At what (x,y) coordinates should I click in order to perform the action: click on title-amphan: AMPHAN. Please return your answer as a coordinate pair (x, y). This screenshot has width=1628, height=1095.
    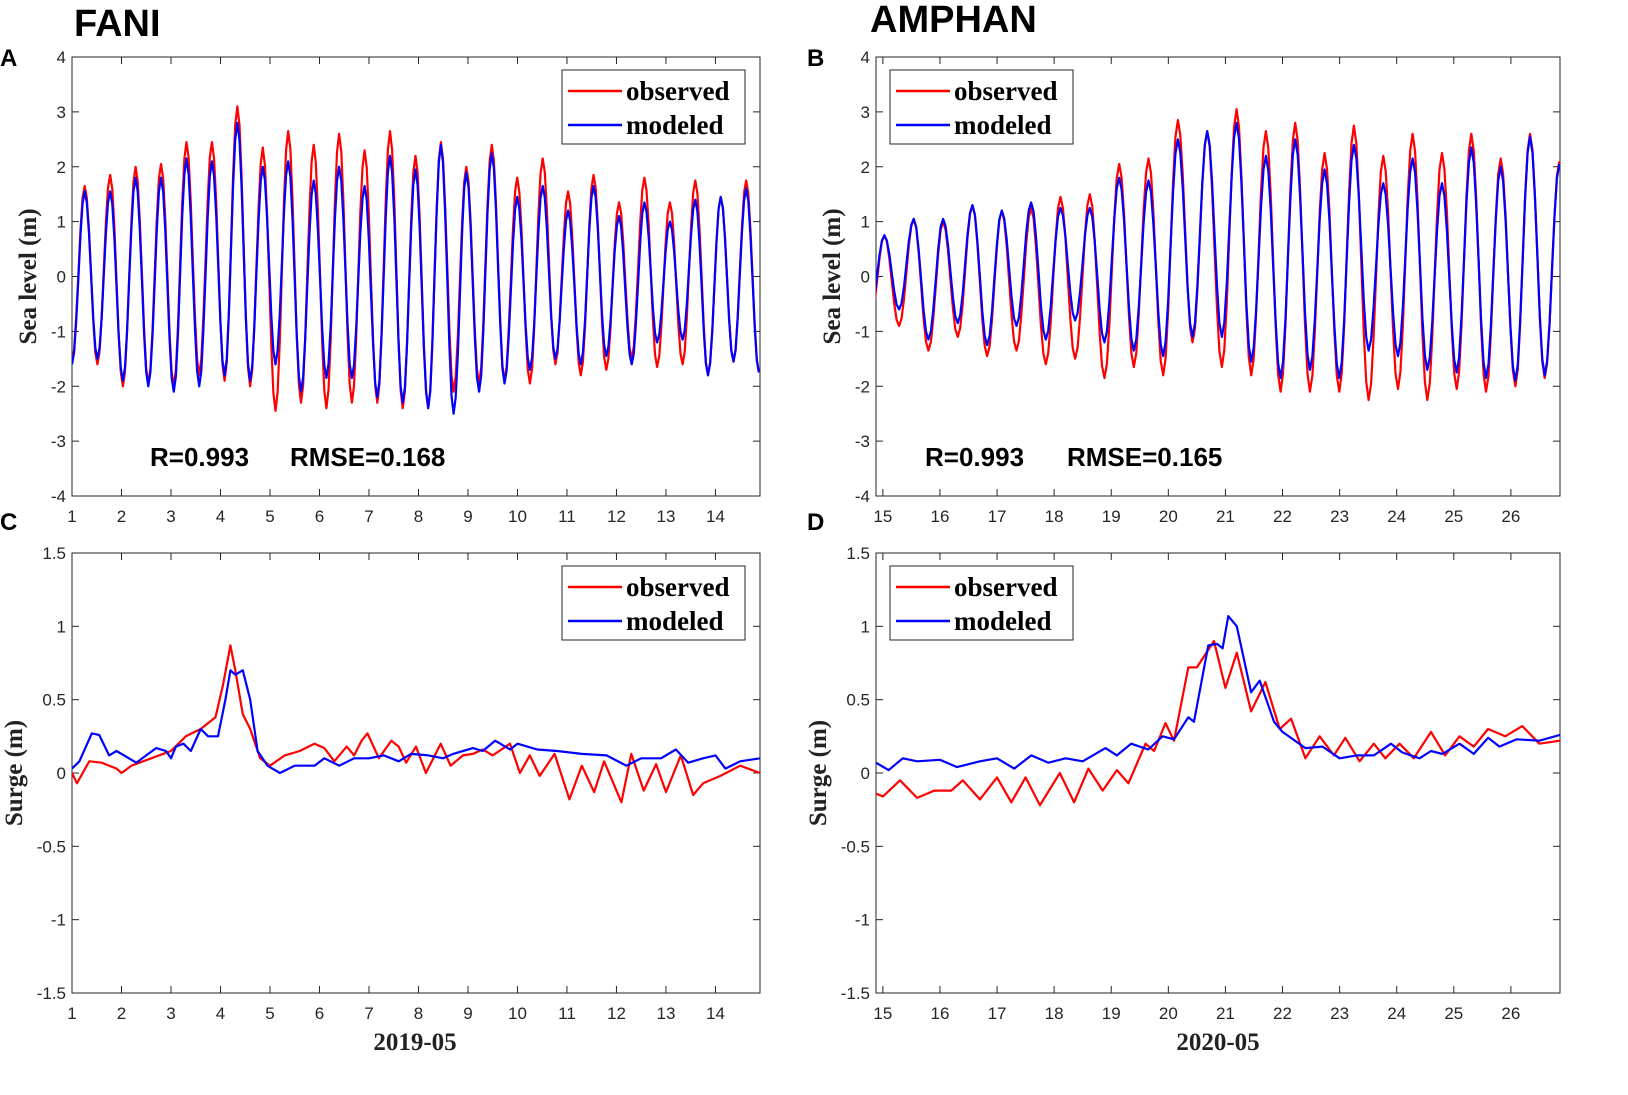
    Looking at the image, I should click on (953, 20).